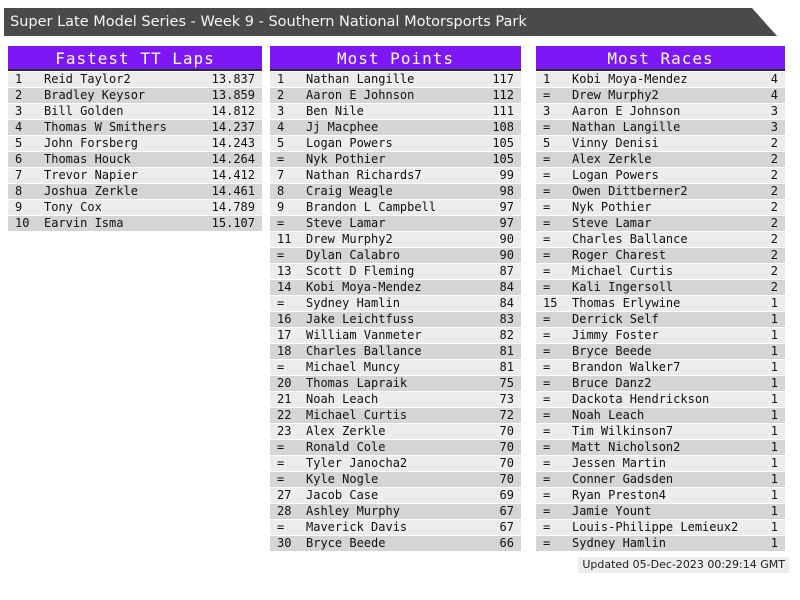  Describe the element at coordinates (395, 543) in the screenshot. I see `table-row: 30 Bryce Beede 66` at that location.